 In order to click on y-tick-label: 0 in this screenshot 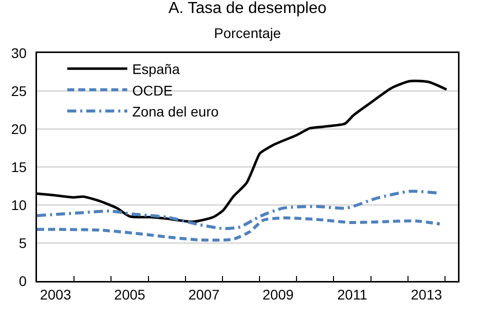, I will do `click(22, 280)`.